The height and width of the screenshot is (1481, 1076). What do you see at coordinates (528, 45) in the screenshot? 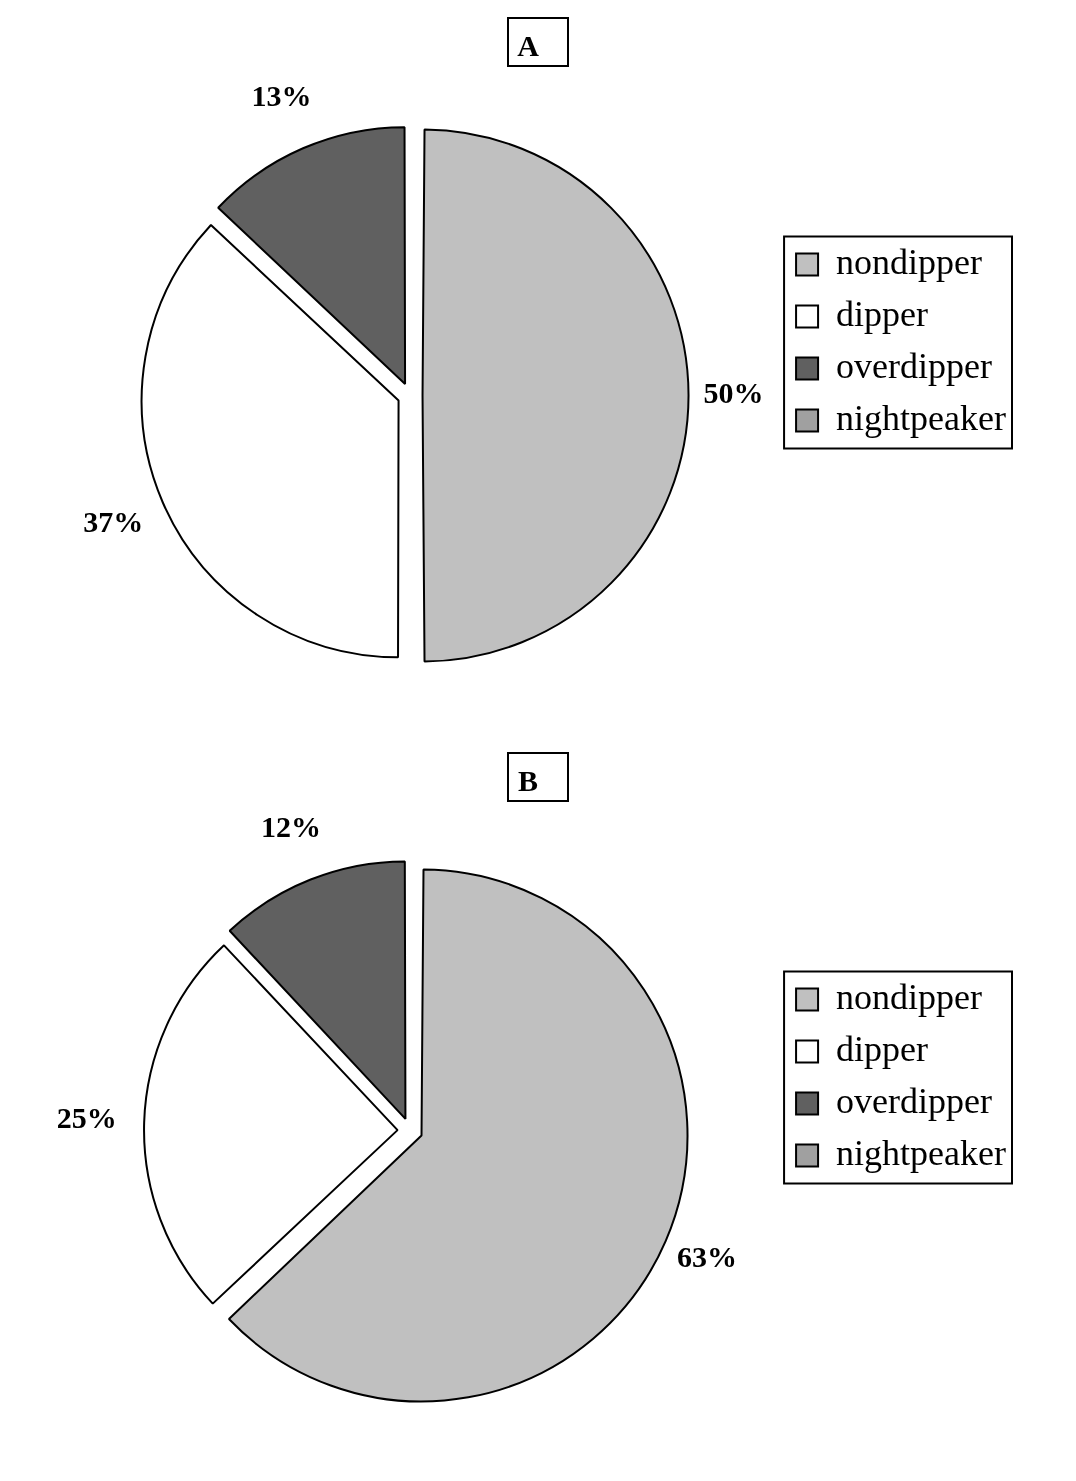
I see `chart-title: A` at bounding box center [528, 45].